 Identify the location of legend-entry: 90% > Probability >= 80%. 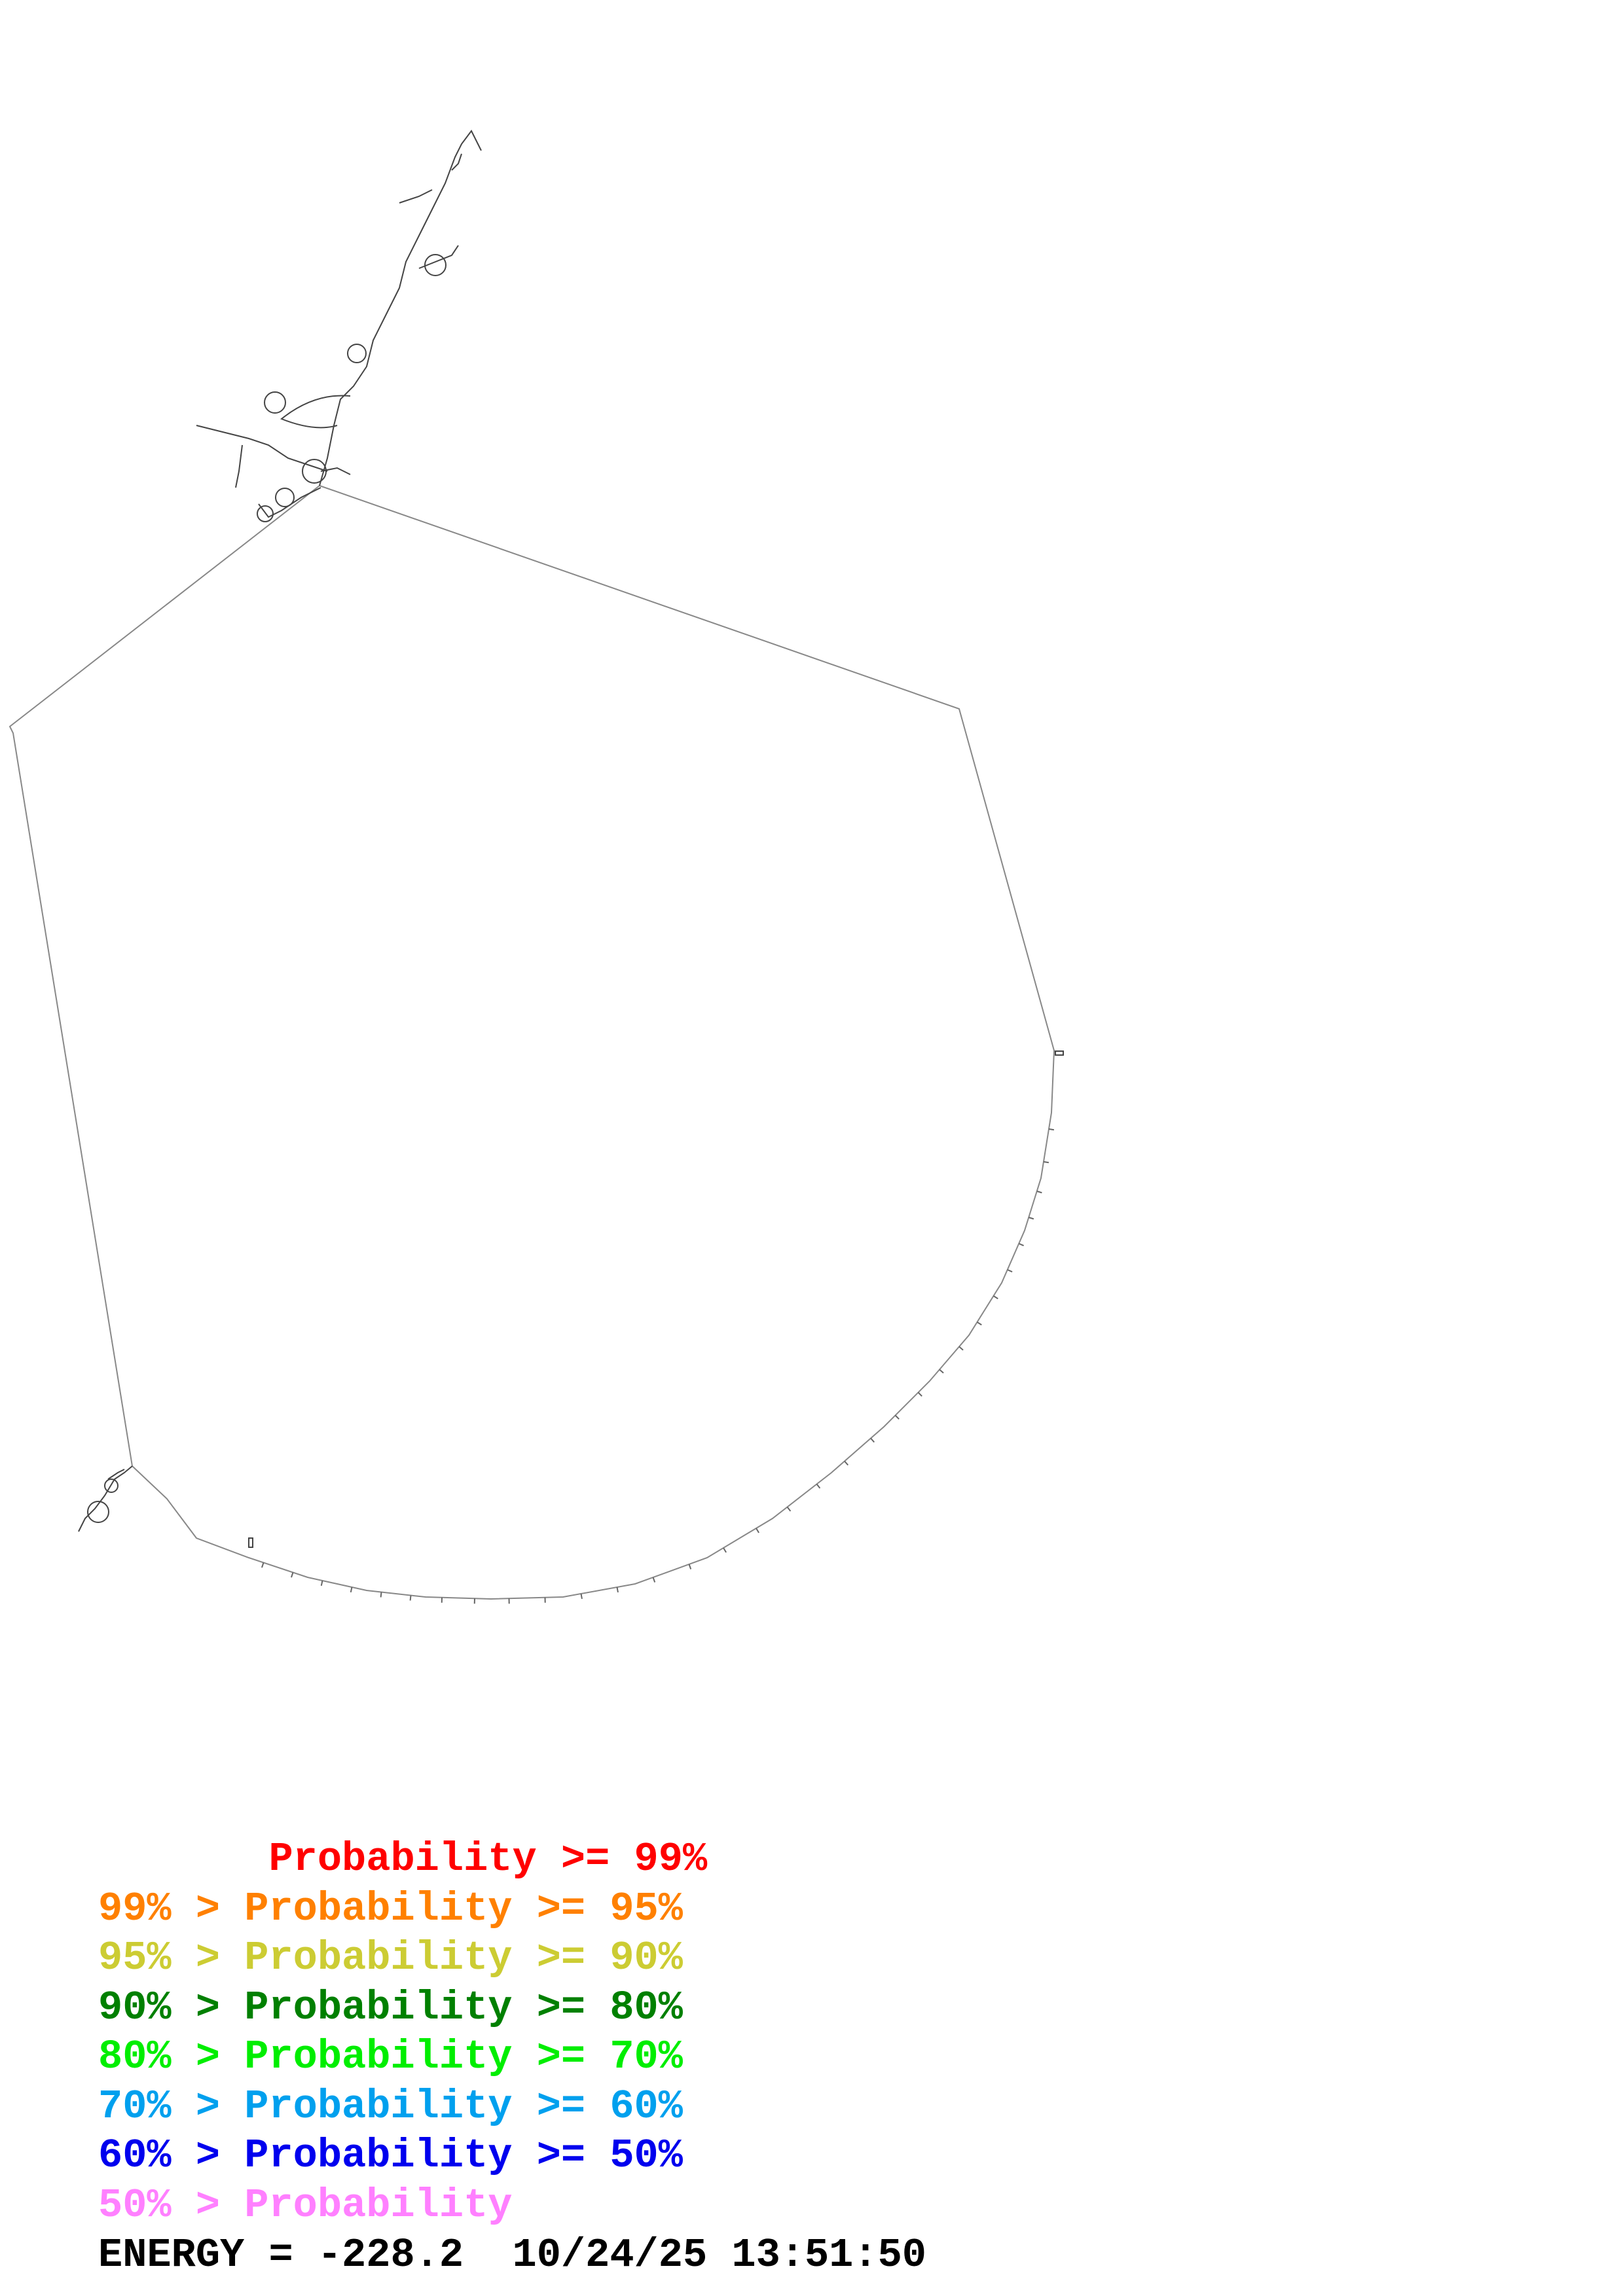
(390, 2007).